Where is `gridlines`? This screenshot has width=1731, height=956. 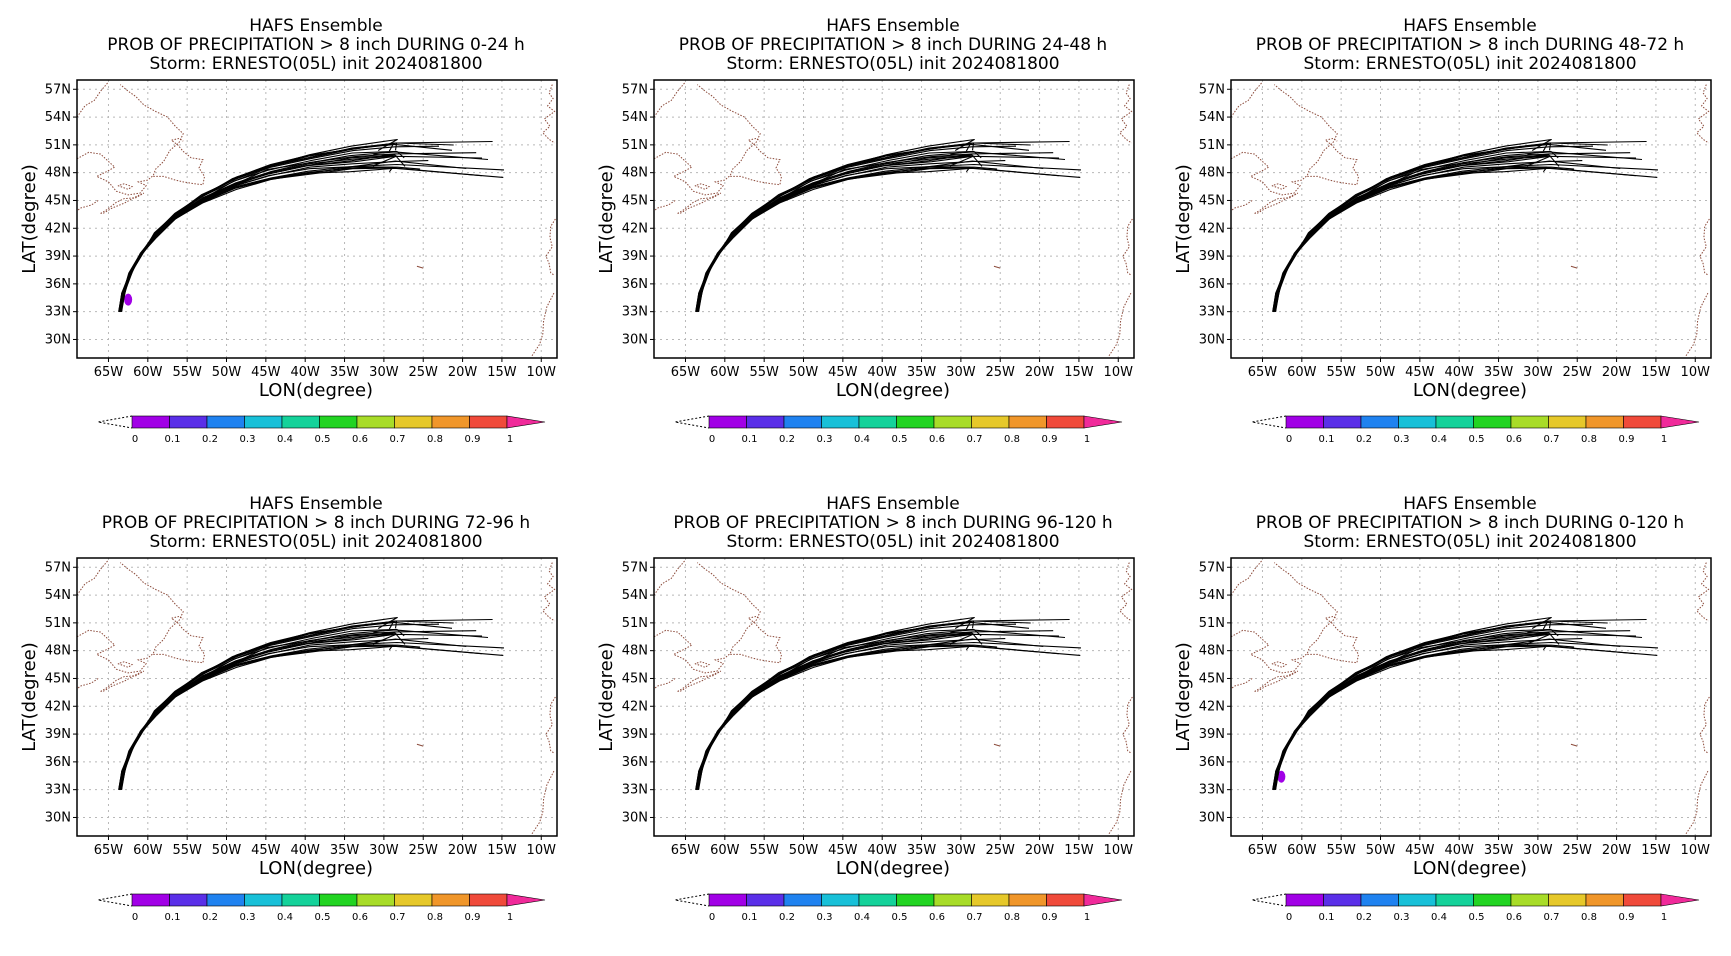 gridlines is located at coordinates (894, 219).